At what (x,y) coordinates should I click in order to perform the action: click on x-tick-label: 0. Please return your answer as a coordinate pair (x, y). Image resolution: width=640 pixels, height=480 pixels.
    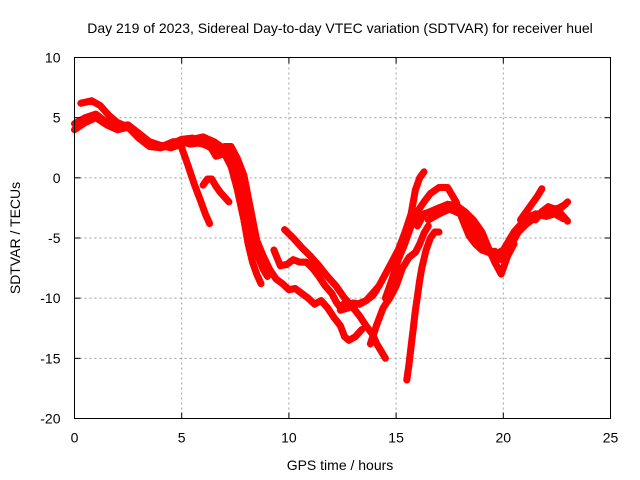
    Looking at the image, I should click on (75, 438).